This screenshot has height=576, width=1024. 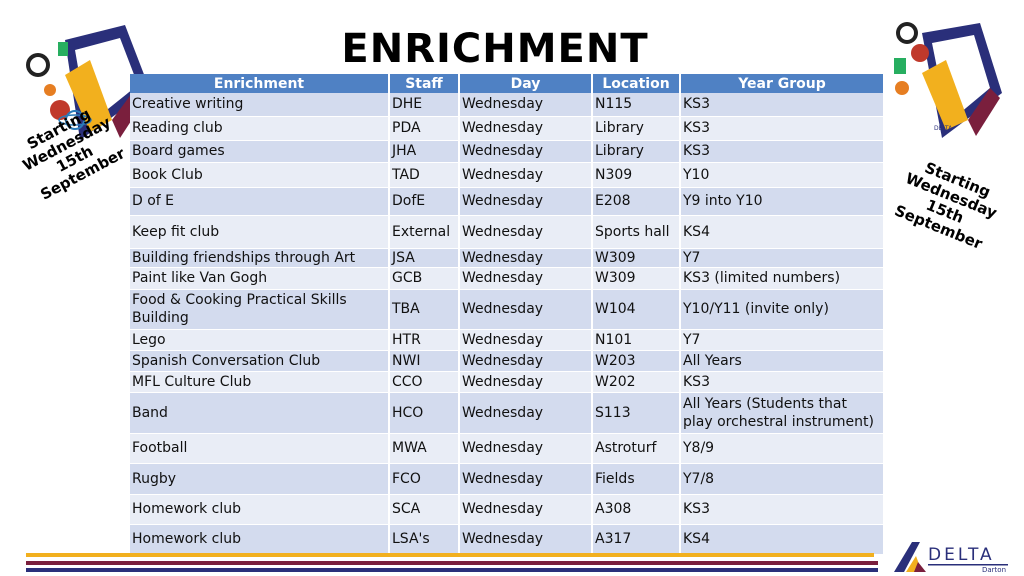 I want to click on delta-logo: DELTA Darton, so click(x=951, y=558).